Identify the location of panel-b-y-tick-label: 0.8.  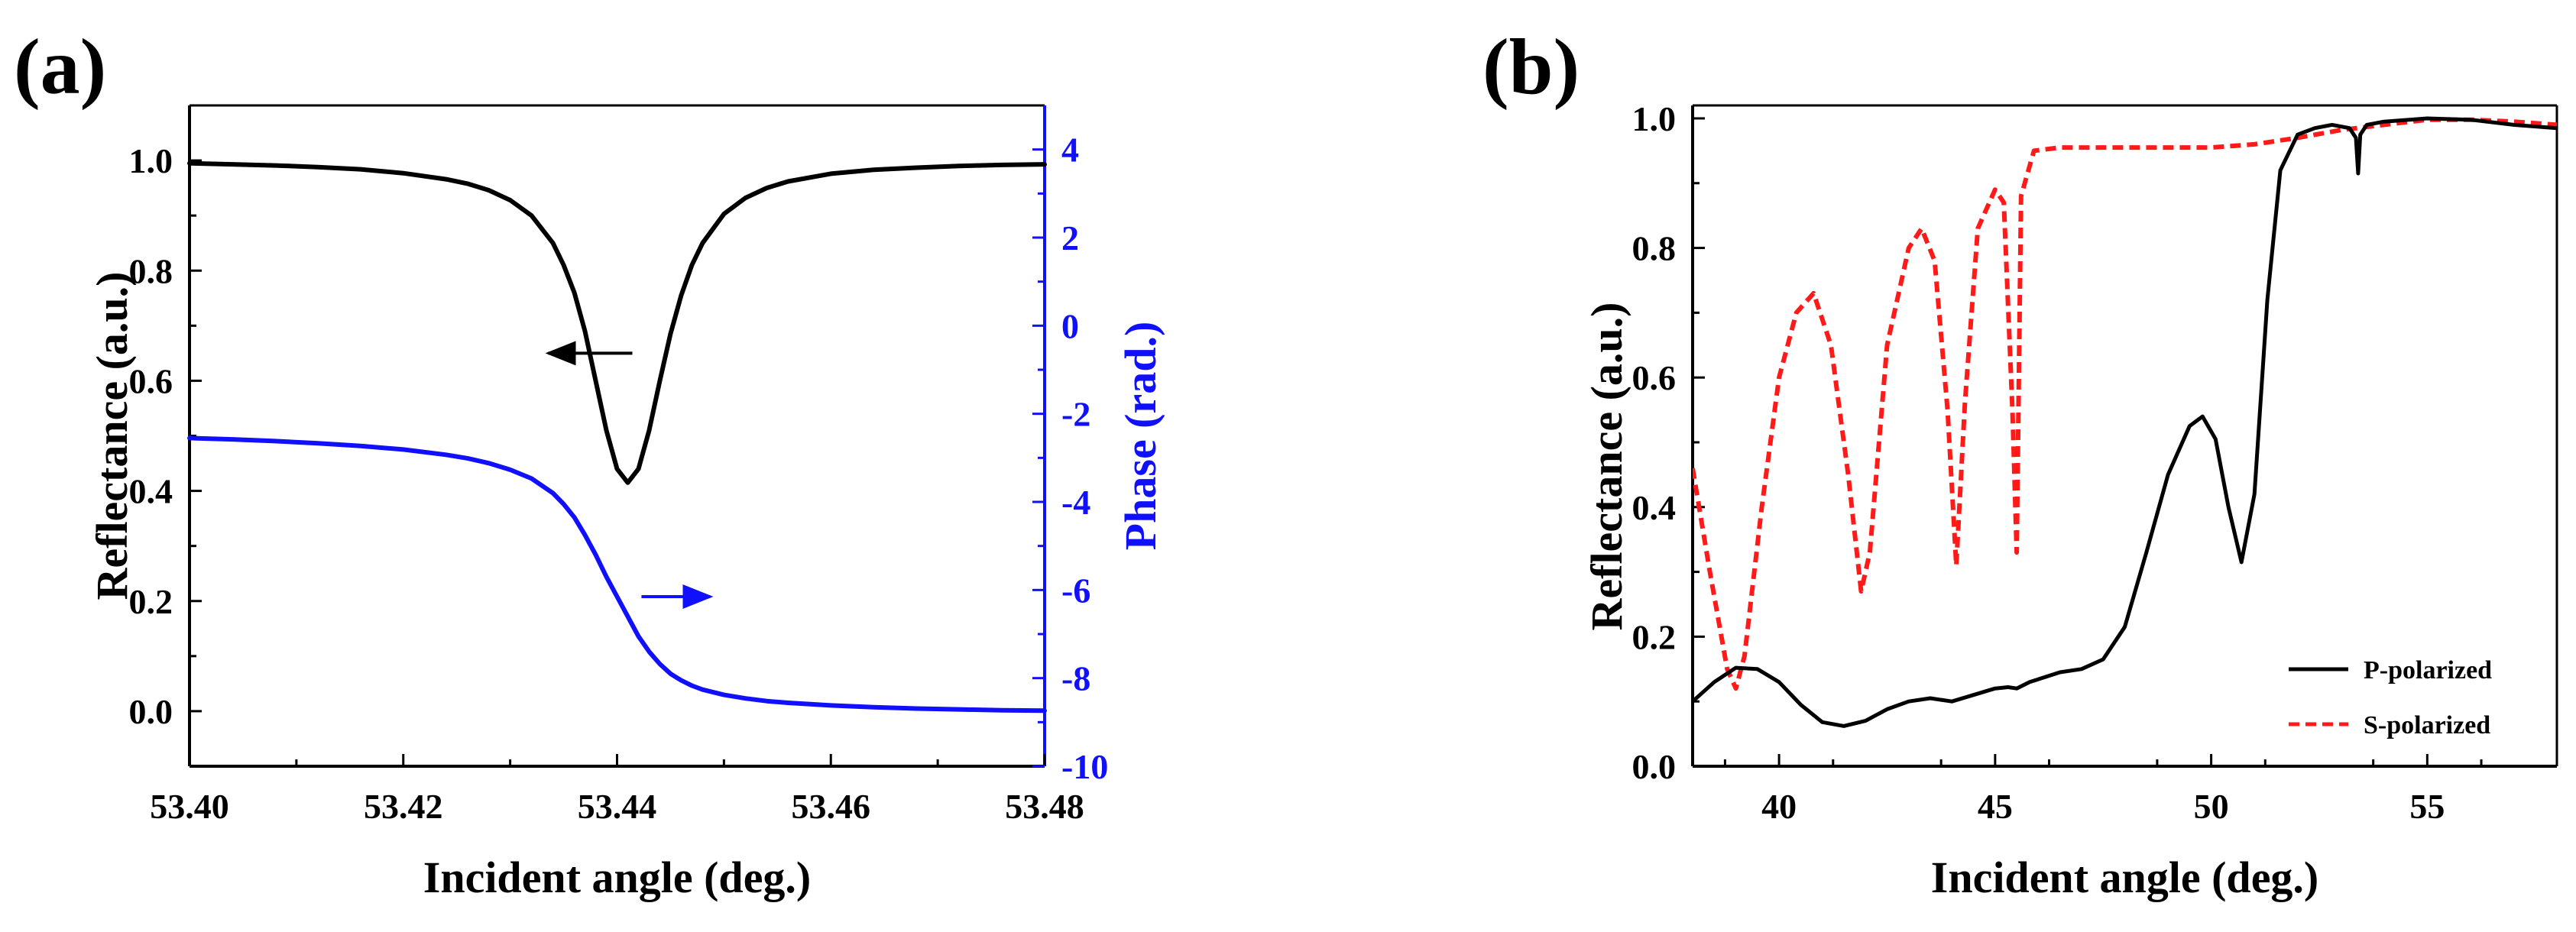
(1654, 249).